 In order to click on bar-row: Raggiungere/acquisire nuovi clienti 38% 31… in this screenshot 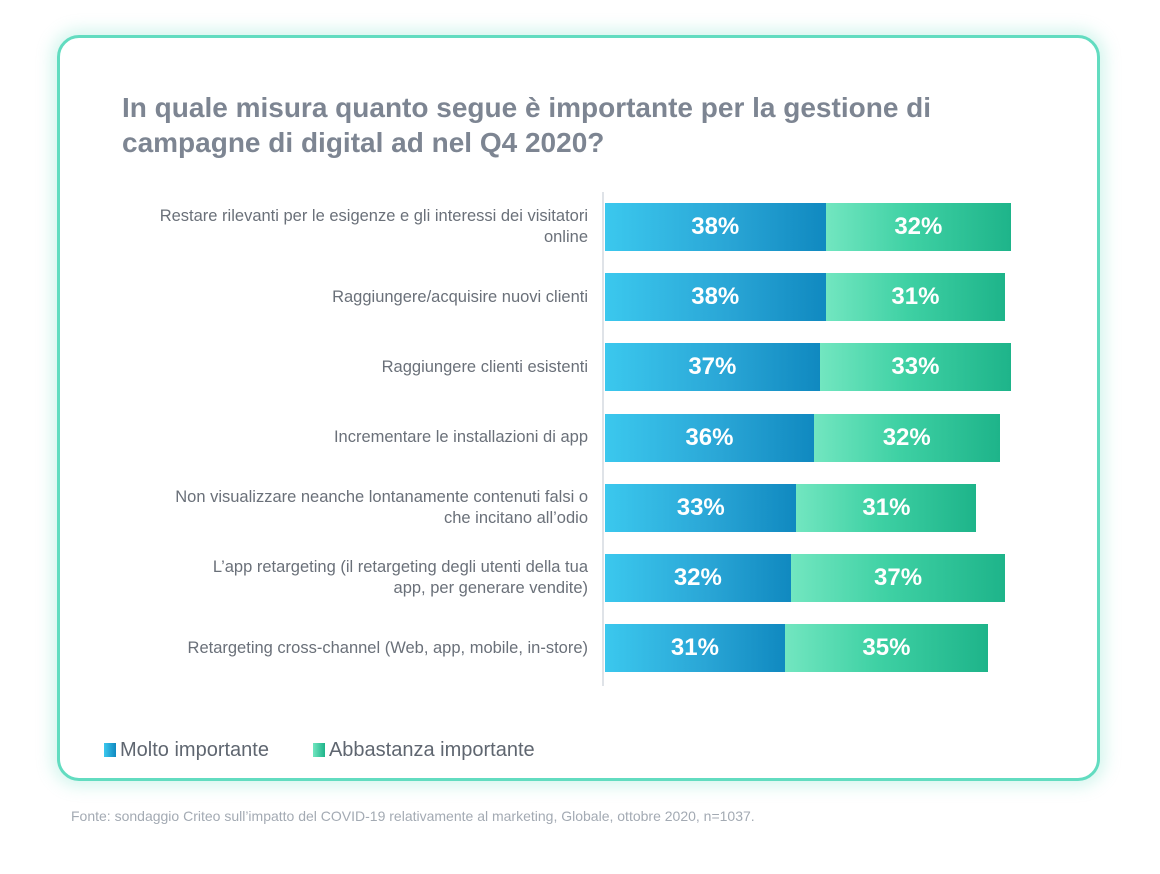, I will do `click(581, 297)`.